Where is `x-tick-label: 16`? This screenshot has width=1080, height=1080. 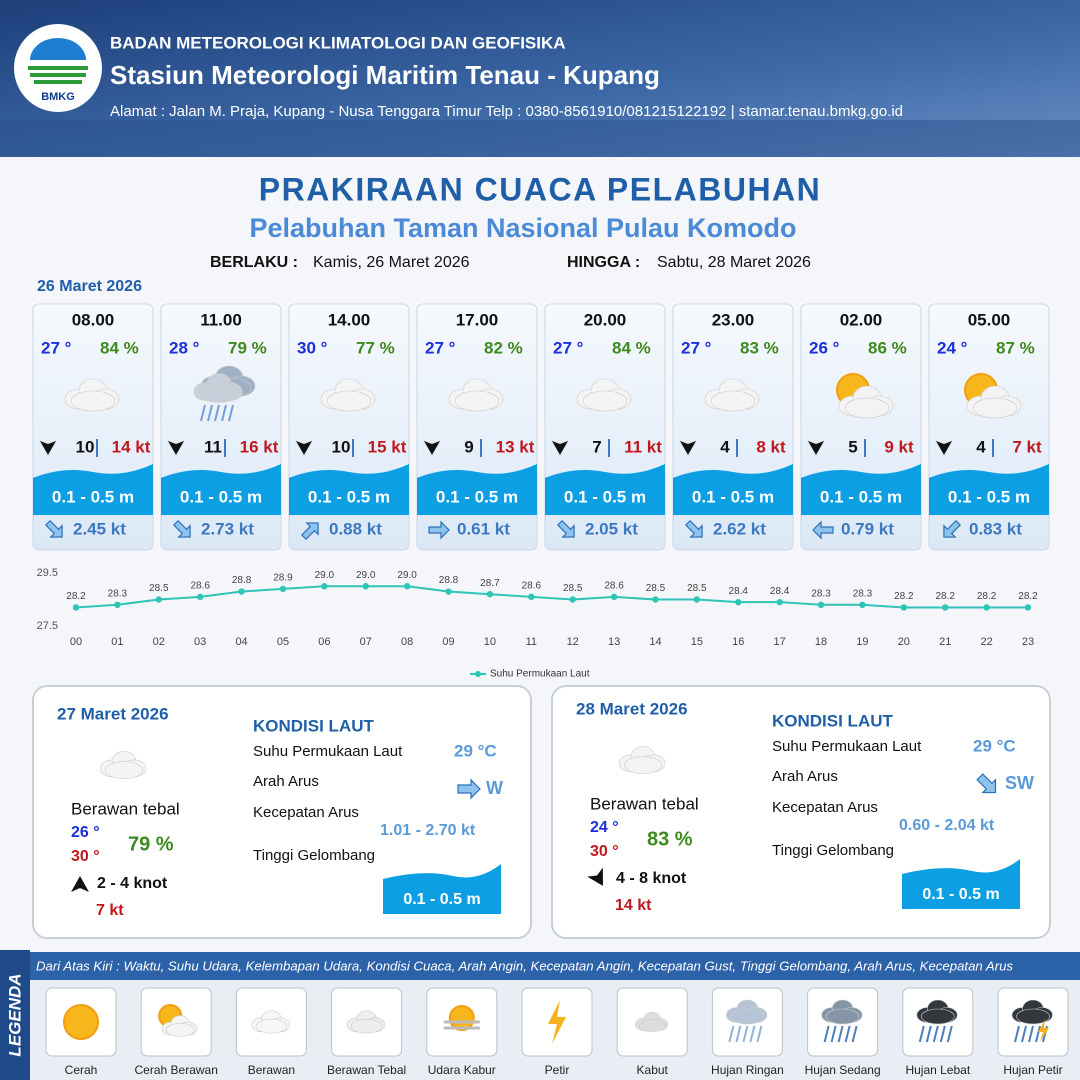 x-tick-label: 16 is located at coordinates (738, 642).